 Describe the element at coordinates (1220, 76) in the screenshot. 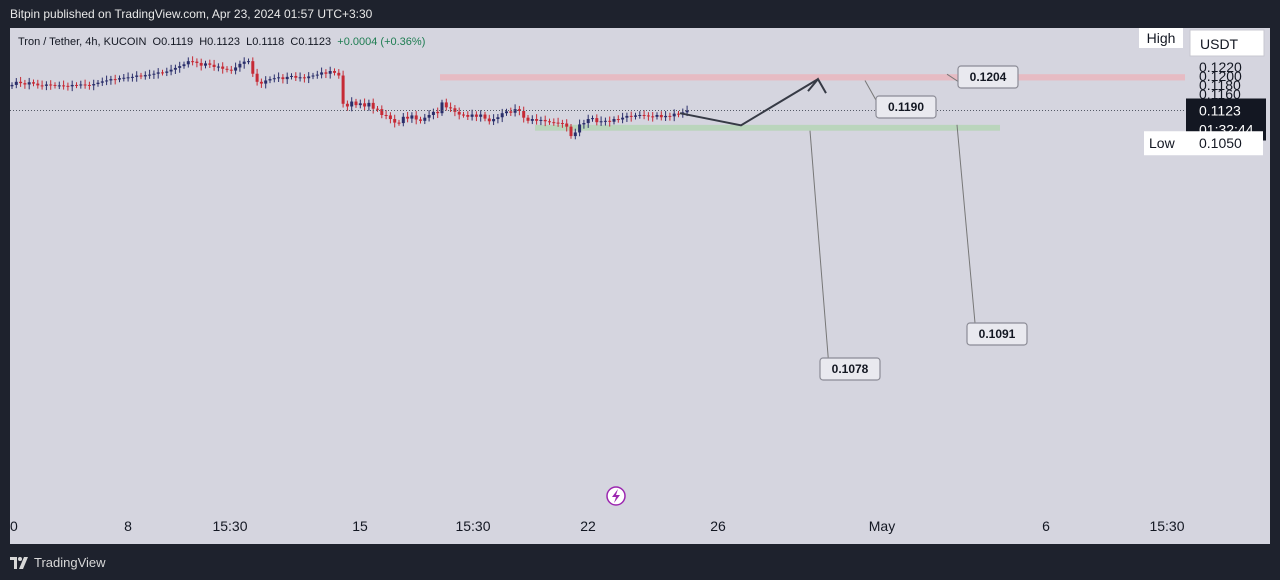

I see `y-tick-label: 0.1200` at that location.